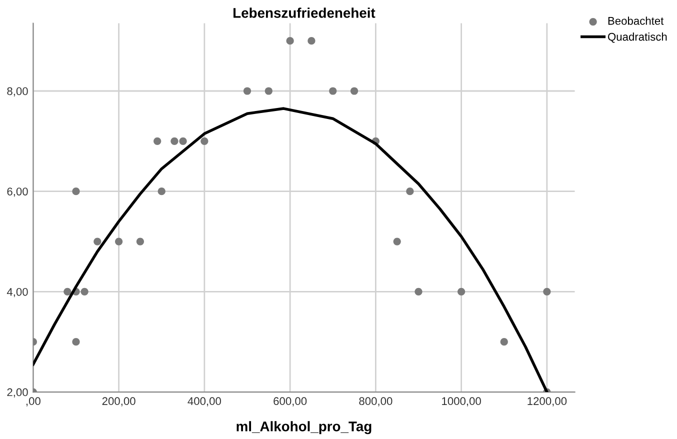 The height and width of the screenshot is (439, 677). Describe the element at coordinates (17, 393) in the screenshot. I see `y-tick-label: 2,00` at that location.